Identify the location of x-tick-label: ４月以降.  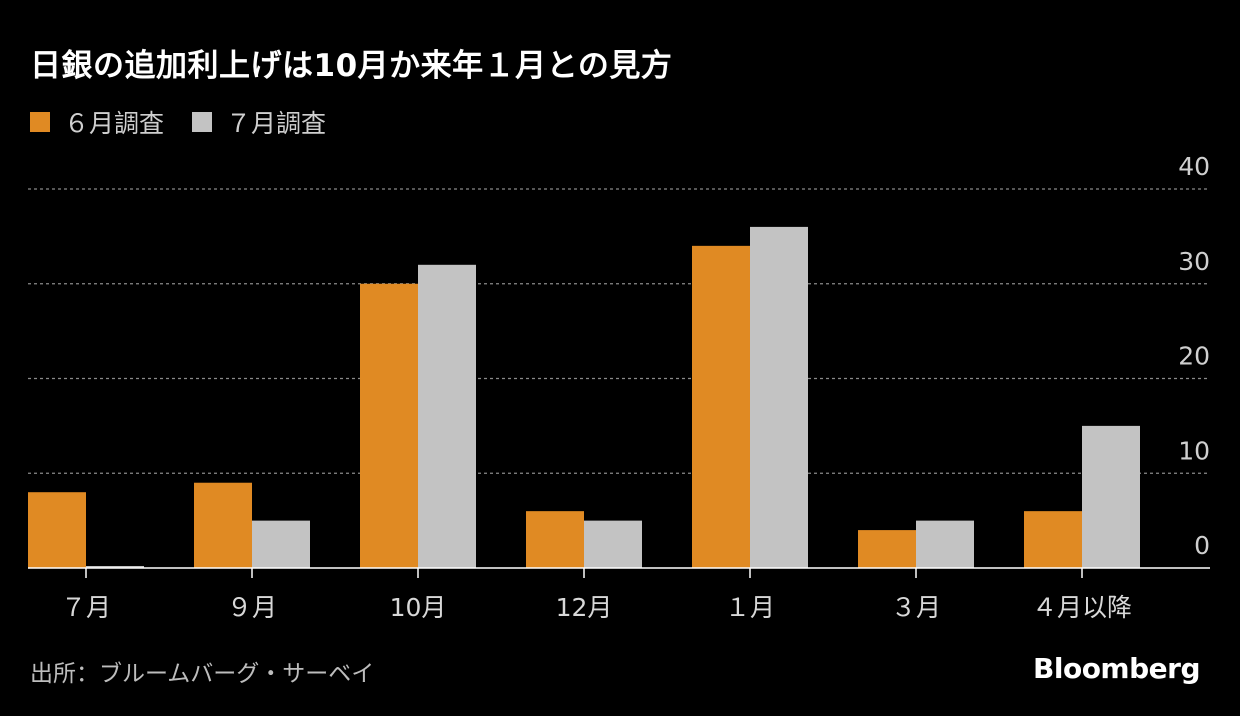
(1082, 607).